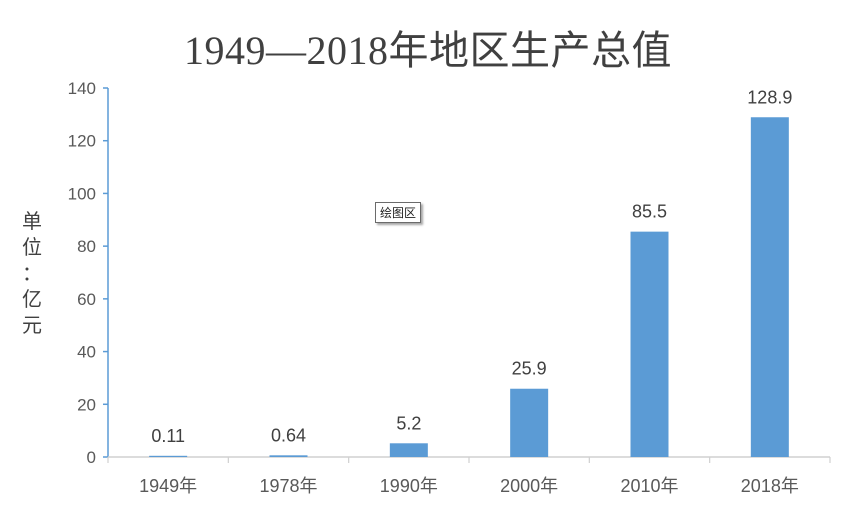 Image resolution: width=856 pixels, height=512 pixels. I want to click on y-axis-label: 单位：亿元, so click(32, 273).